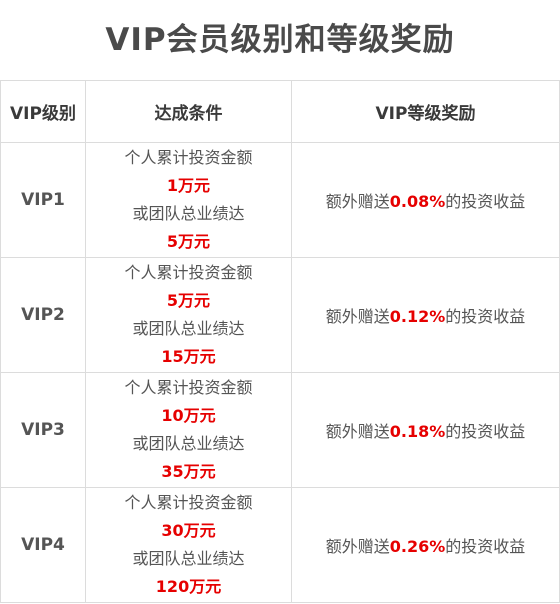 Image resolution: width=560 pixels, height=604 pixels. I want to click on vip-level-cell: VIP1, so click(43, 200).